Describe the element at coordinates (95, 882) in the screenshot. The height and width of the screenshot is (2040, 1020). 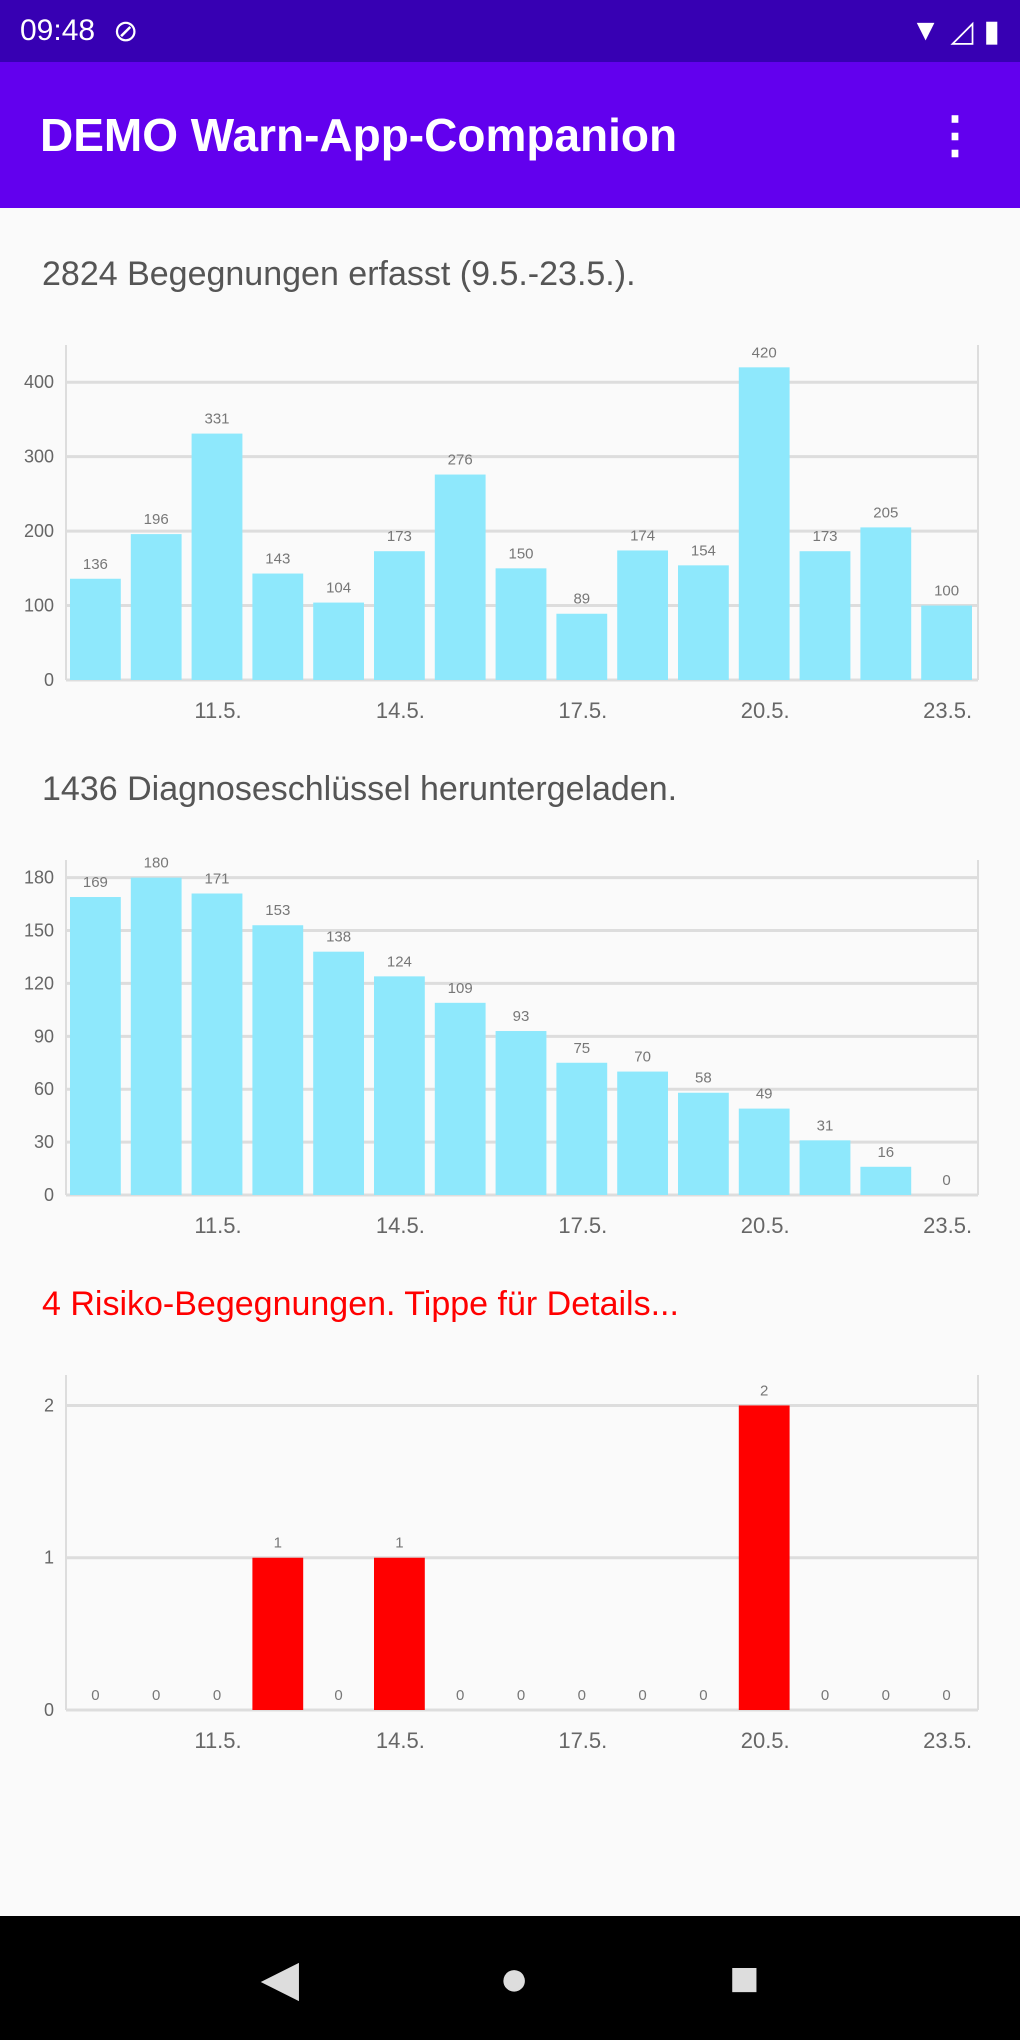
I see `svg-text: 169` at that location.